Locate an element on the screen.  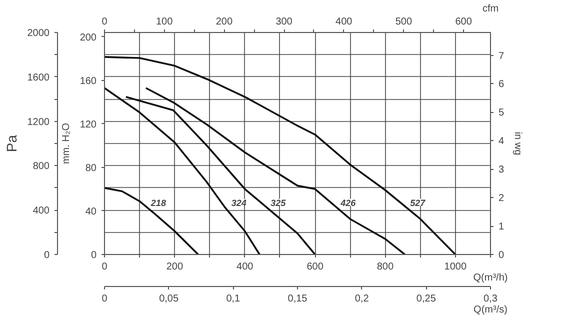
text: 0,25 is located at coordinates (426, 299).